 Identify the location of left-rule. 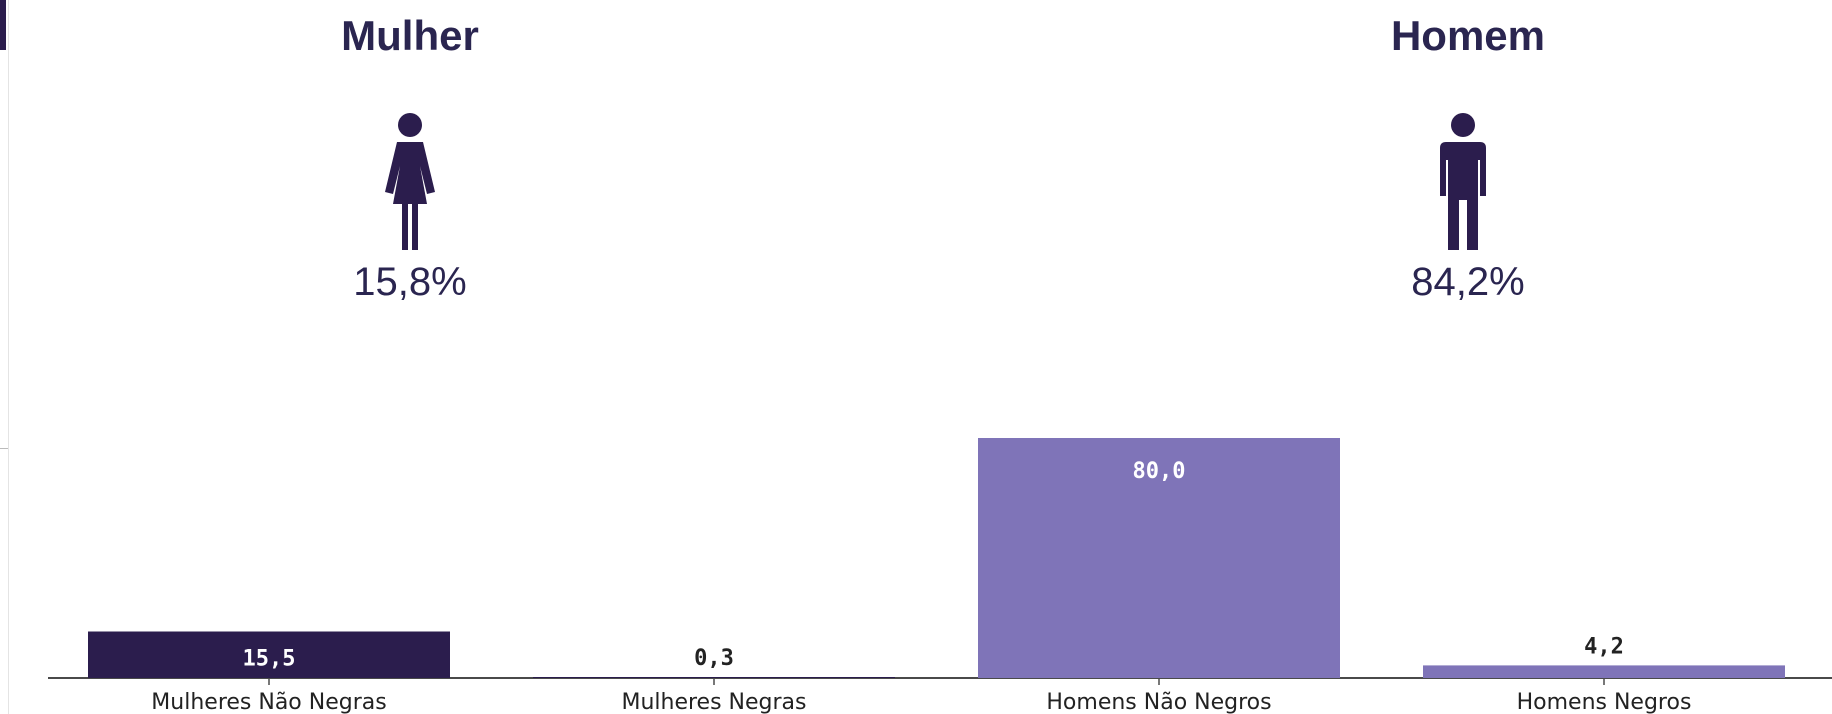
(8, 357).